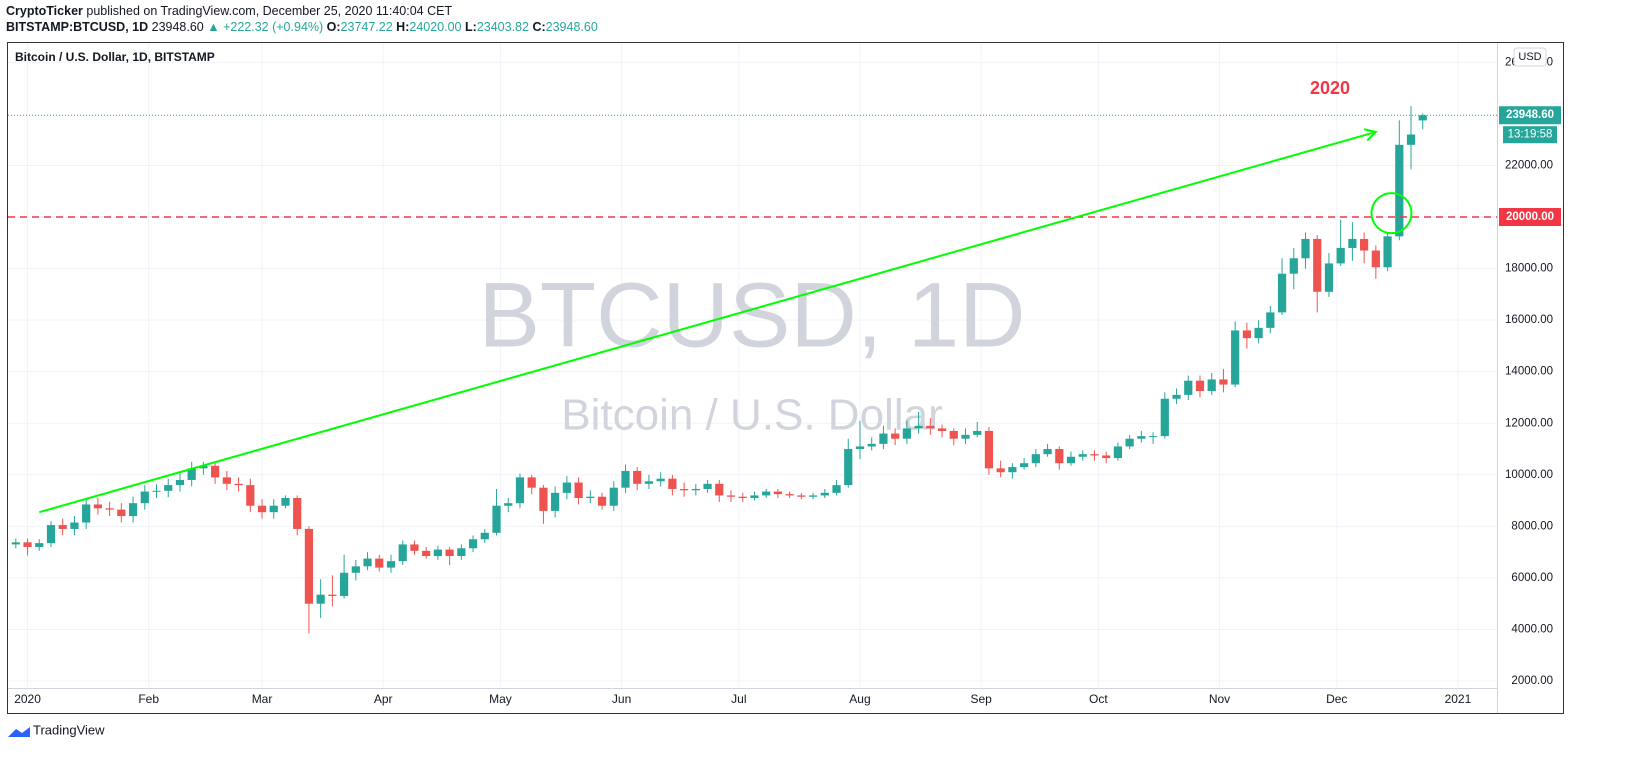 This screenshot has height=777, width=1627. Describe the element at coordinates (1330, 88) in the screenshot. I see `annotation: 2020` at that location.